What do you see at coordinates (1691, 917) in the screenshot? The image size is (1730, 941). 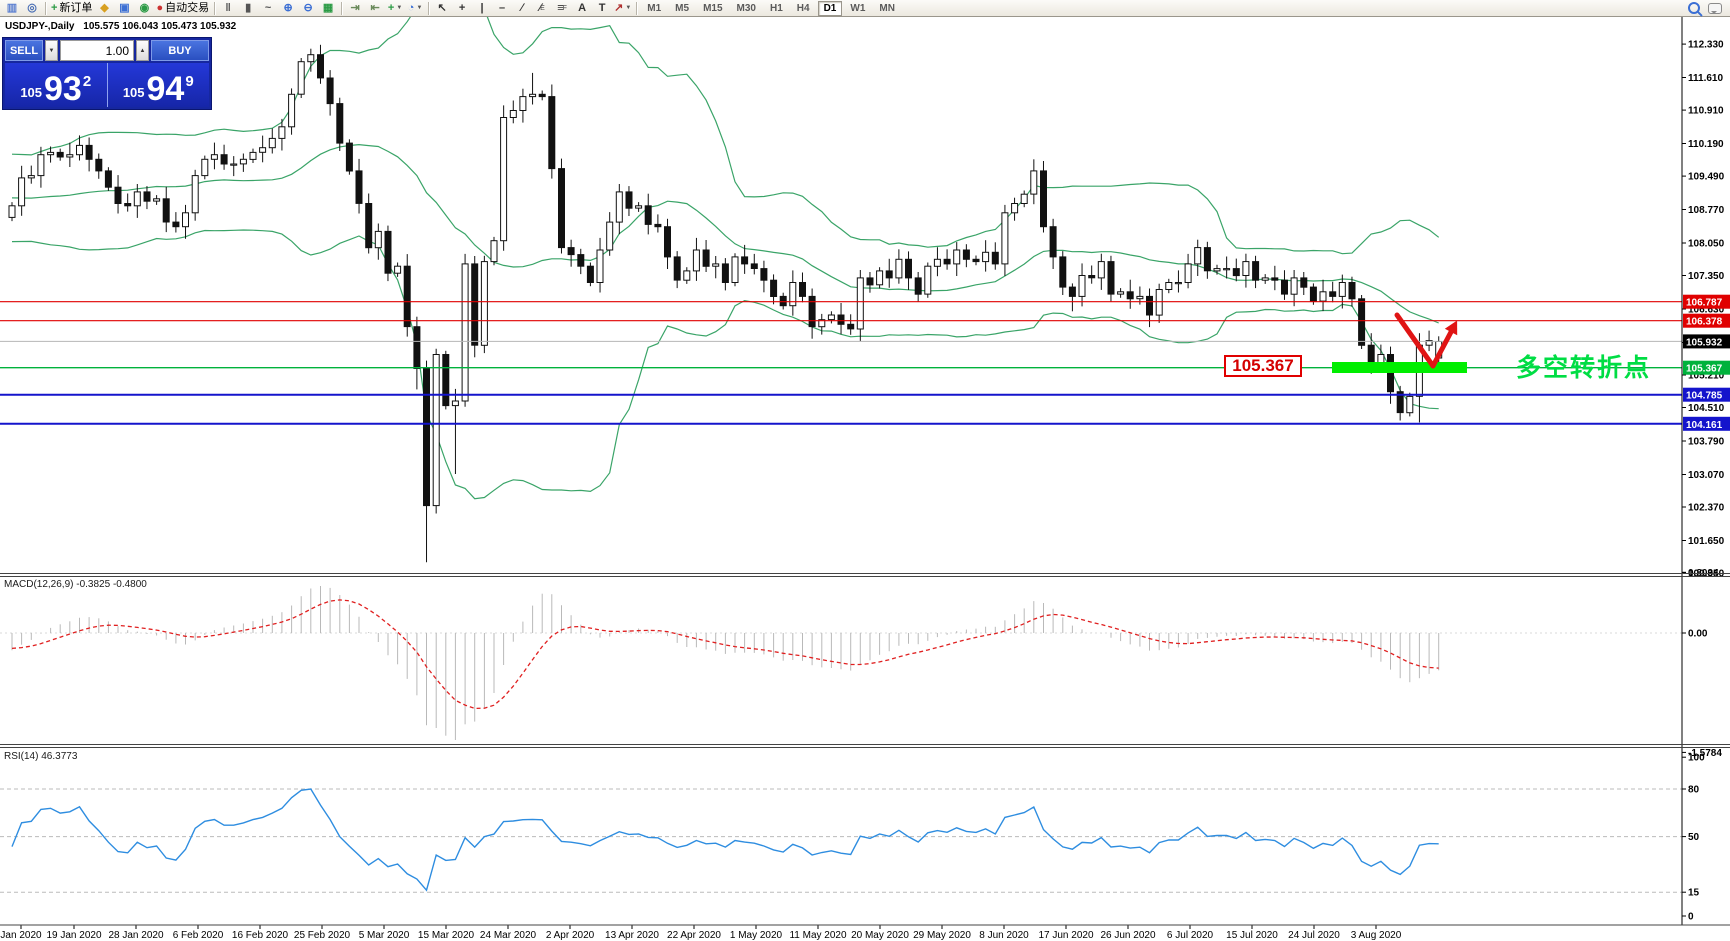 I see `rsi-tick-label: 0` at bounding box center [1691, 917].